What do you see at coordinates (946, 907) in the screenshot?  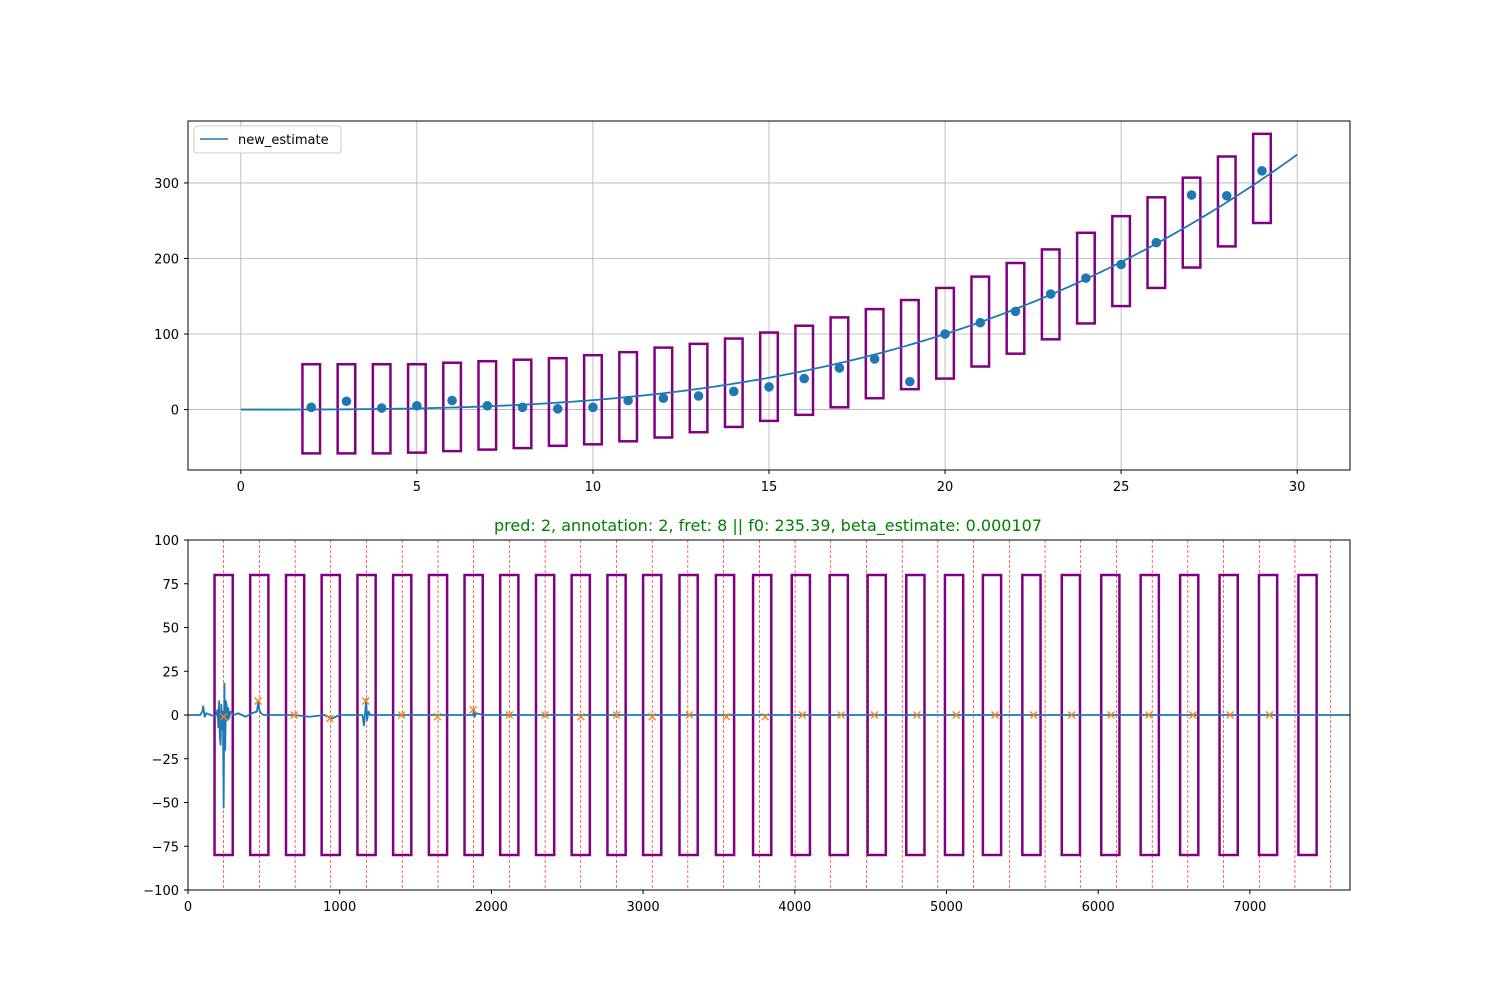 I see `bottom-xtick-label-5: 5000` at bounding box center [946, 907].